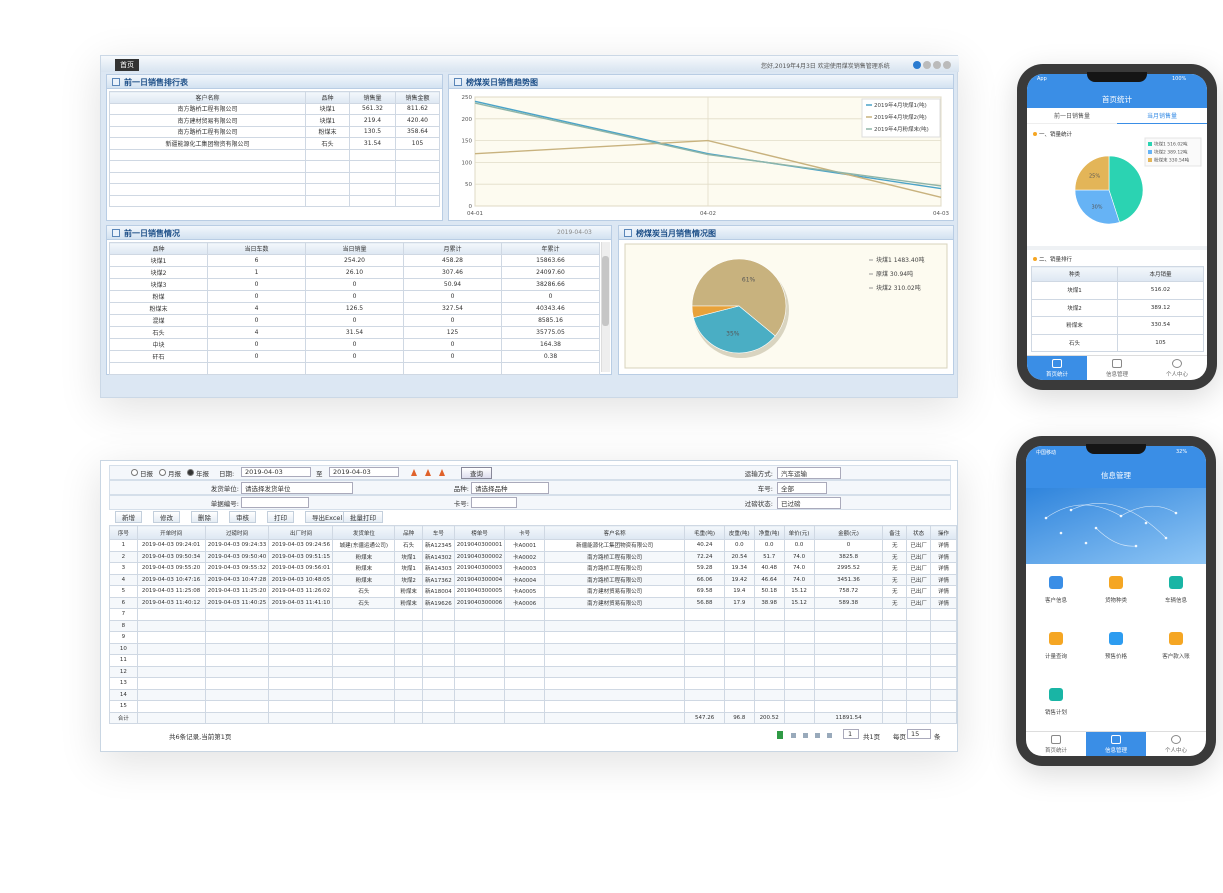 This screenshot has width=1223, height=893. Describe the element at coordinates (851, 734) in the screenshot. I see `page-input: 1` at that location.